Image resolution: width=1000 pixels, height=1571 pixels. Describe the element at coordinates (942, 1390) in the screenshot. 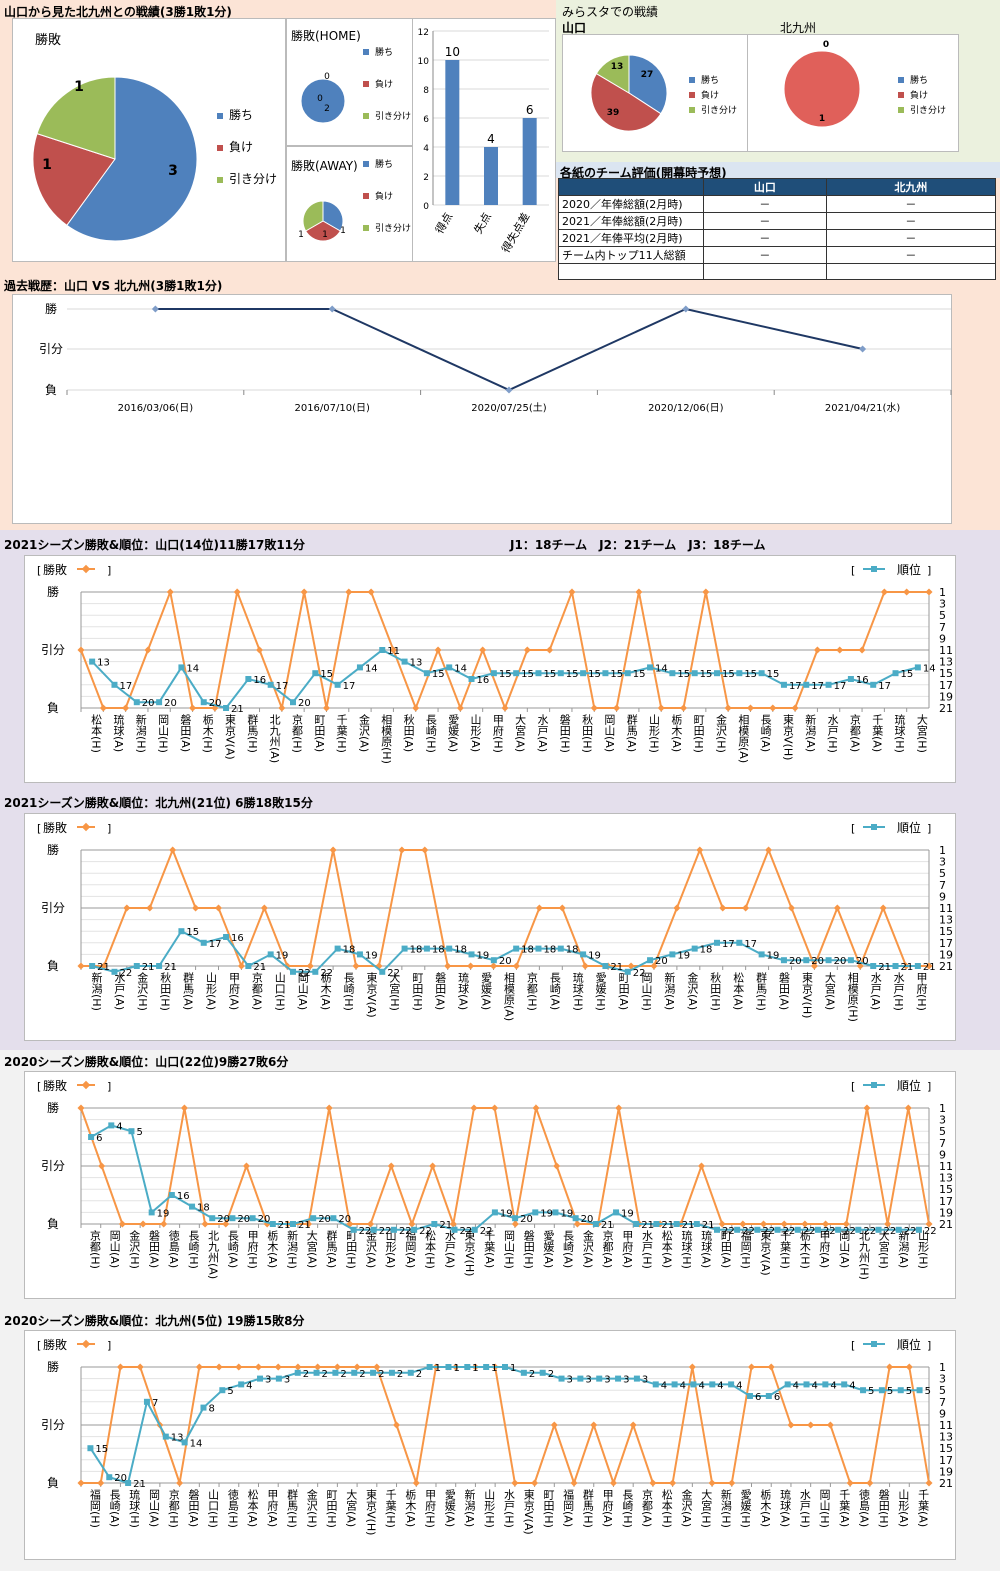

I see `rank-tick-label: 5` at that location.